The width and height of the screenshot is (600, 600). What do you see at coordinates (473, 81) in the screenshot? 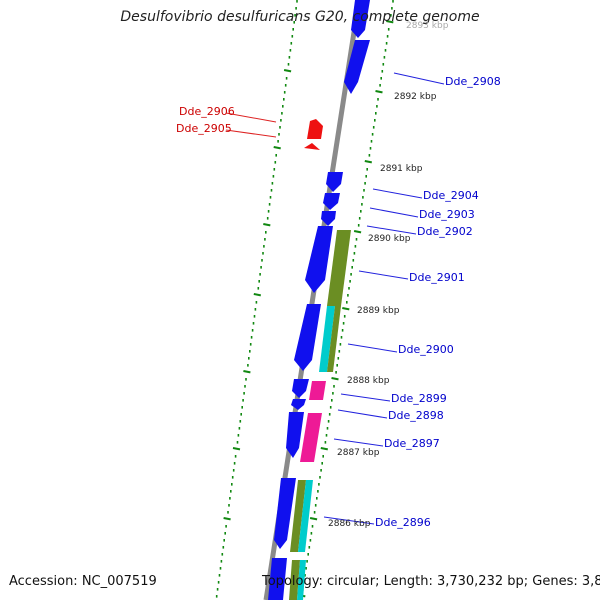
I see `gene-label-dde-2908: Dde_2908` at bounding box center [473, 81].